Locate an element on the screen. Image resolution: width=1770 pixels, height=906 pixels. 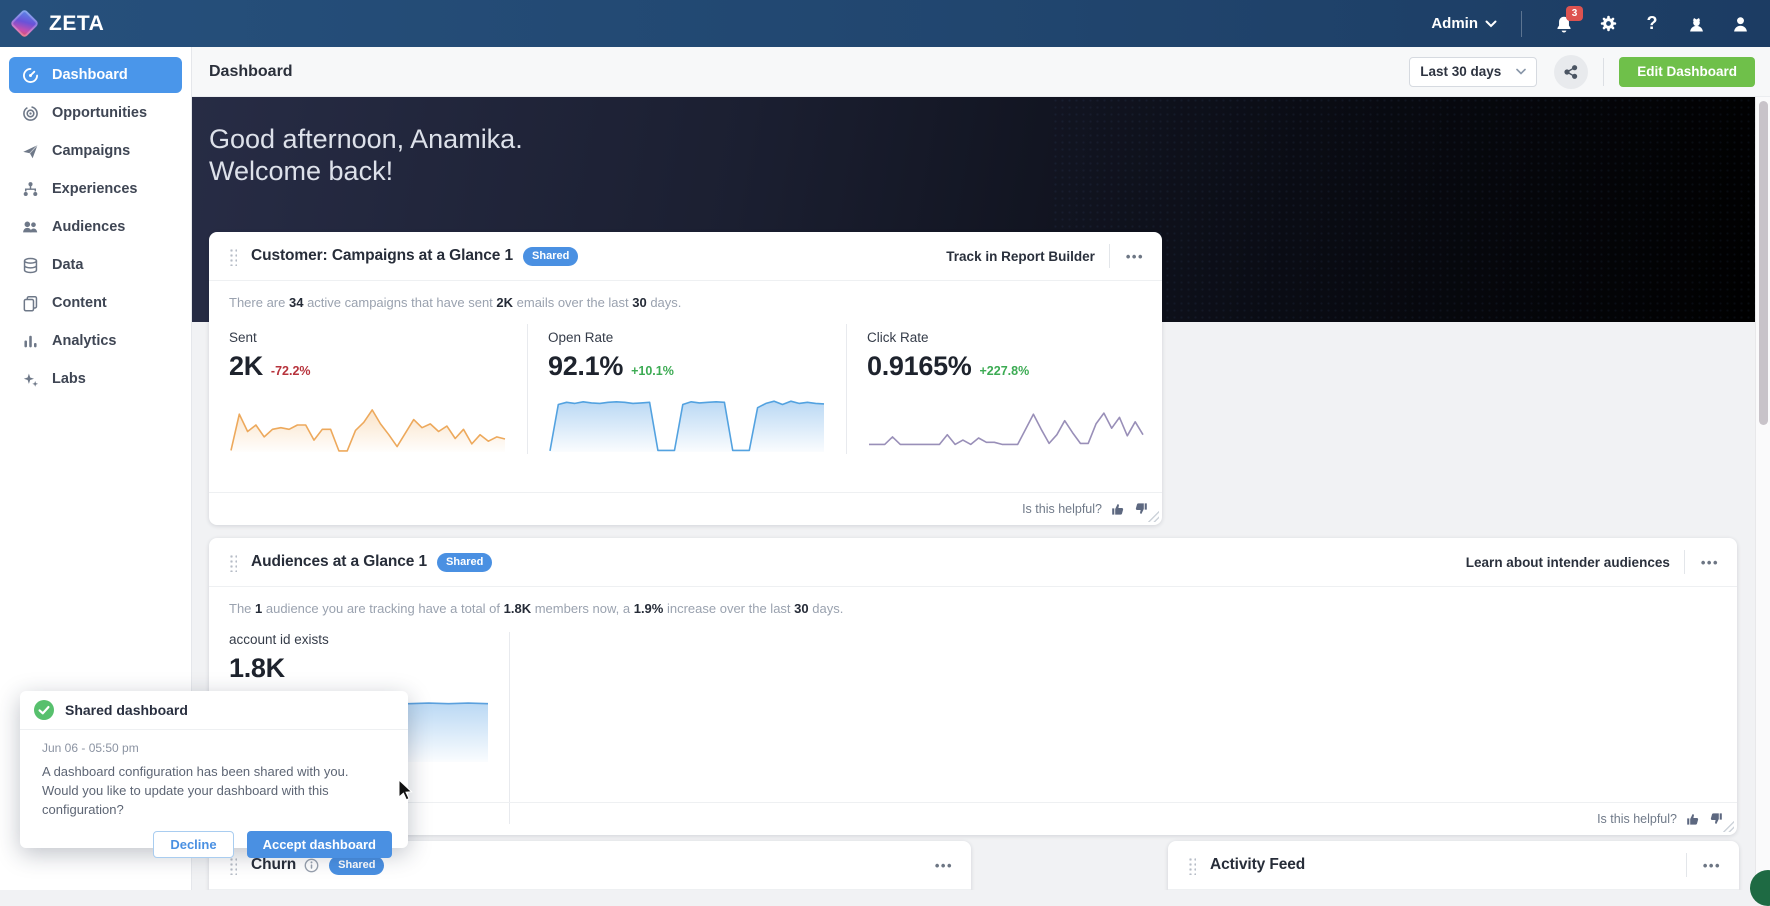
info-icon is located at coordinates (311, 865).